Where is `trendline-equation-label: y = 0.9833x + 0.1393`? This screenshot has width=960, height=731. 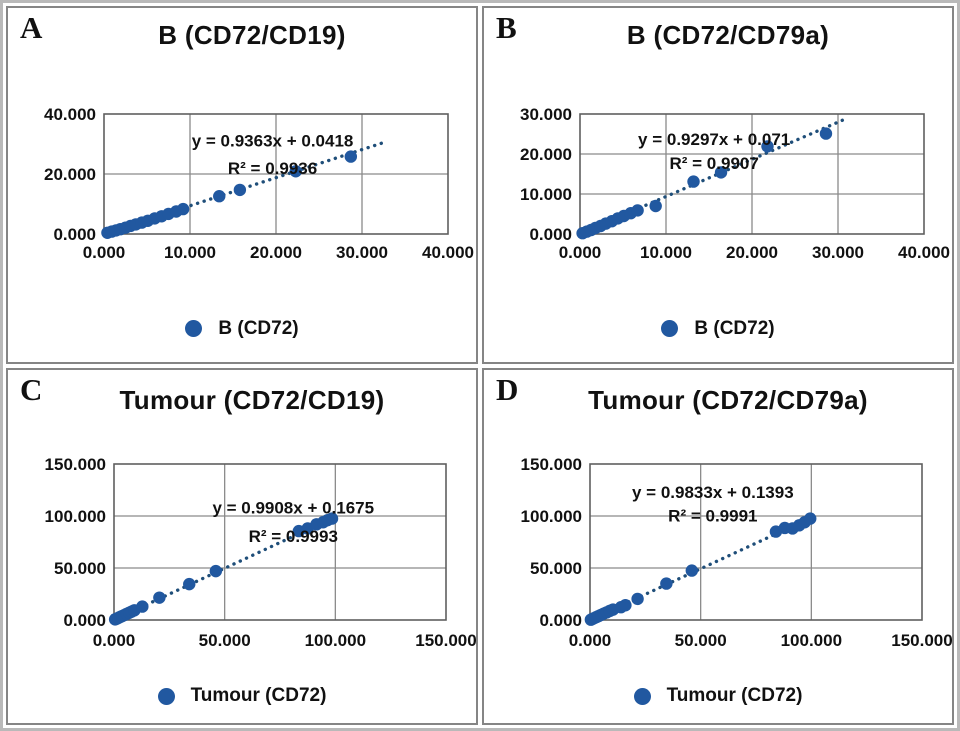
trendline-equation-label: y = 0.9833x + 0.1393 is located at coordinates (713, 492).